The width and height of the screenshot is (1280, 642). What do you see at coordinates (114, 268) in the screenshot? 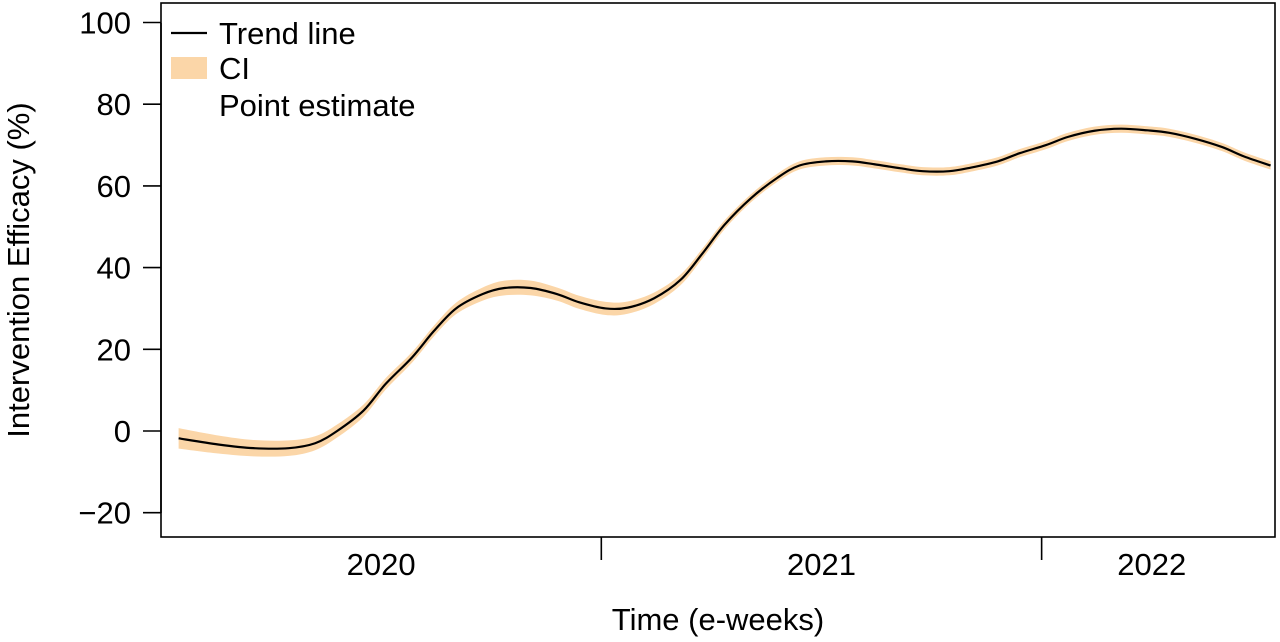
I see `y-tick-label: 40` at bounding box center [114, 268].